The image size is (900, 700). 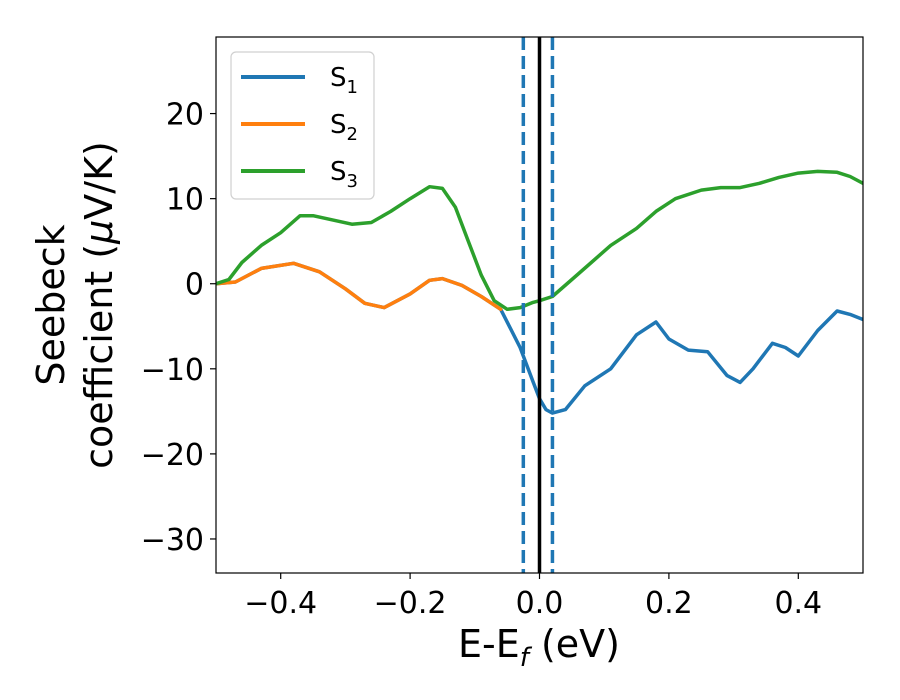 What do you see at coordinates (172, 455) in the screenshot?
I see `y-tick-label: −20` at bounding box center [172, 455].